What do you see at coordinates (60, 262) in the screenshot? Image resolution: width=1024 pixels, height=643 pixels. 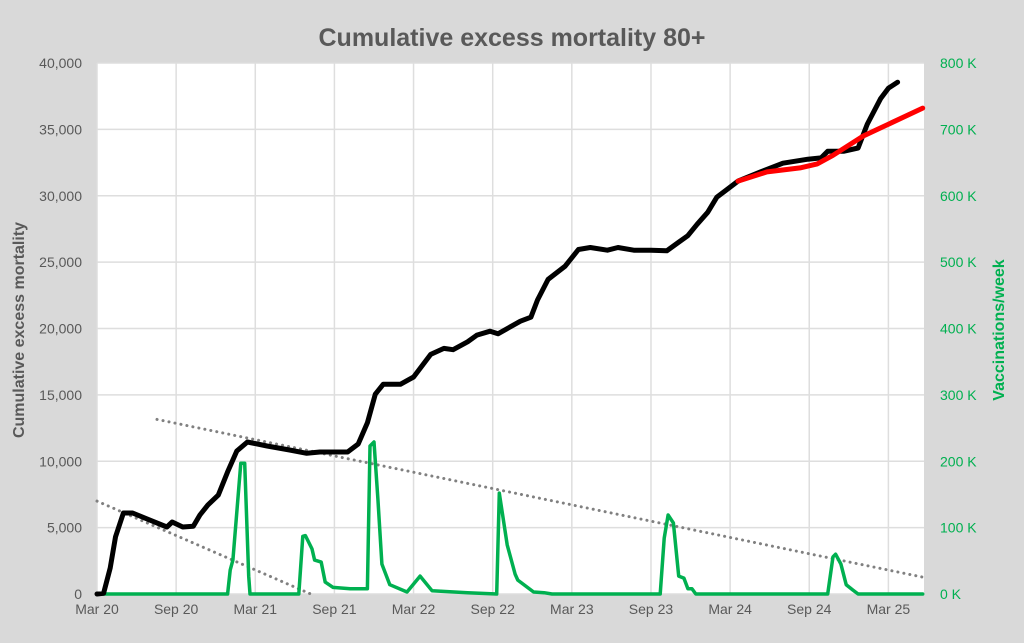 I see `y-tick-label: 25,000` at bounding box center [60, 262].